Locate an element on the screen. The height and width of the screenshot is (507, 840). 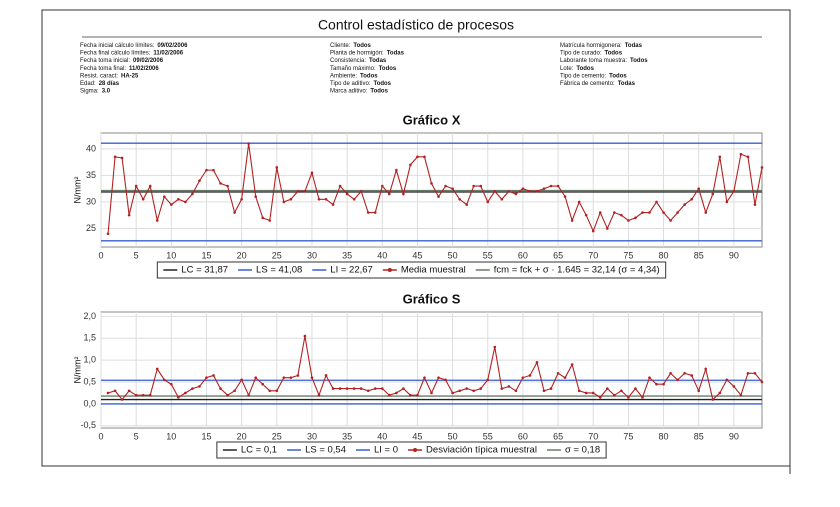
info-line: Planta de hormigón: Todas is located at coordinates (367, 53).